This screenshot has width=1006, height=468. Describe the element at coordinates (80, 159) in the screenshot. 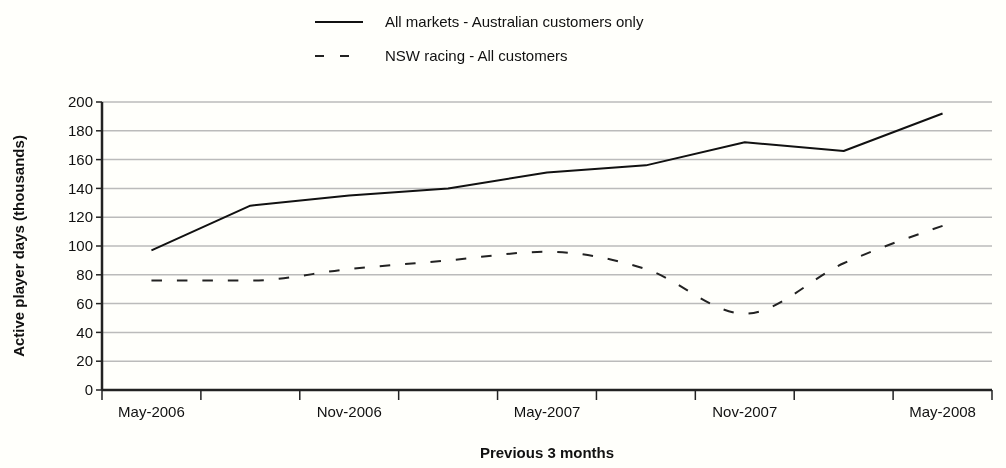

I see `y-tick-label: 160` at that location.